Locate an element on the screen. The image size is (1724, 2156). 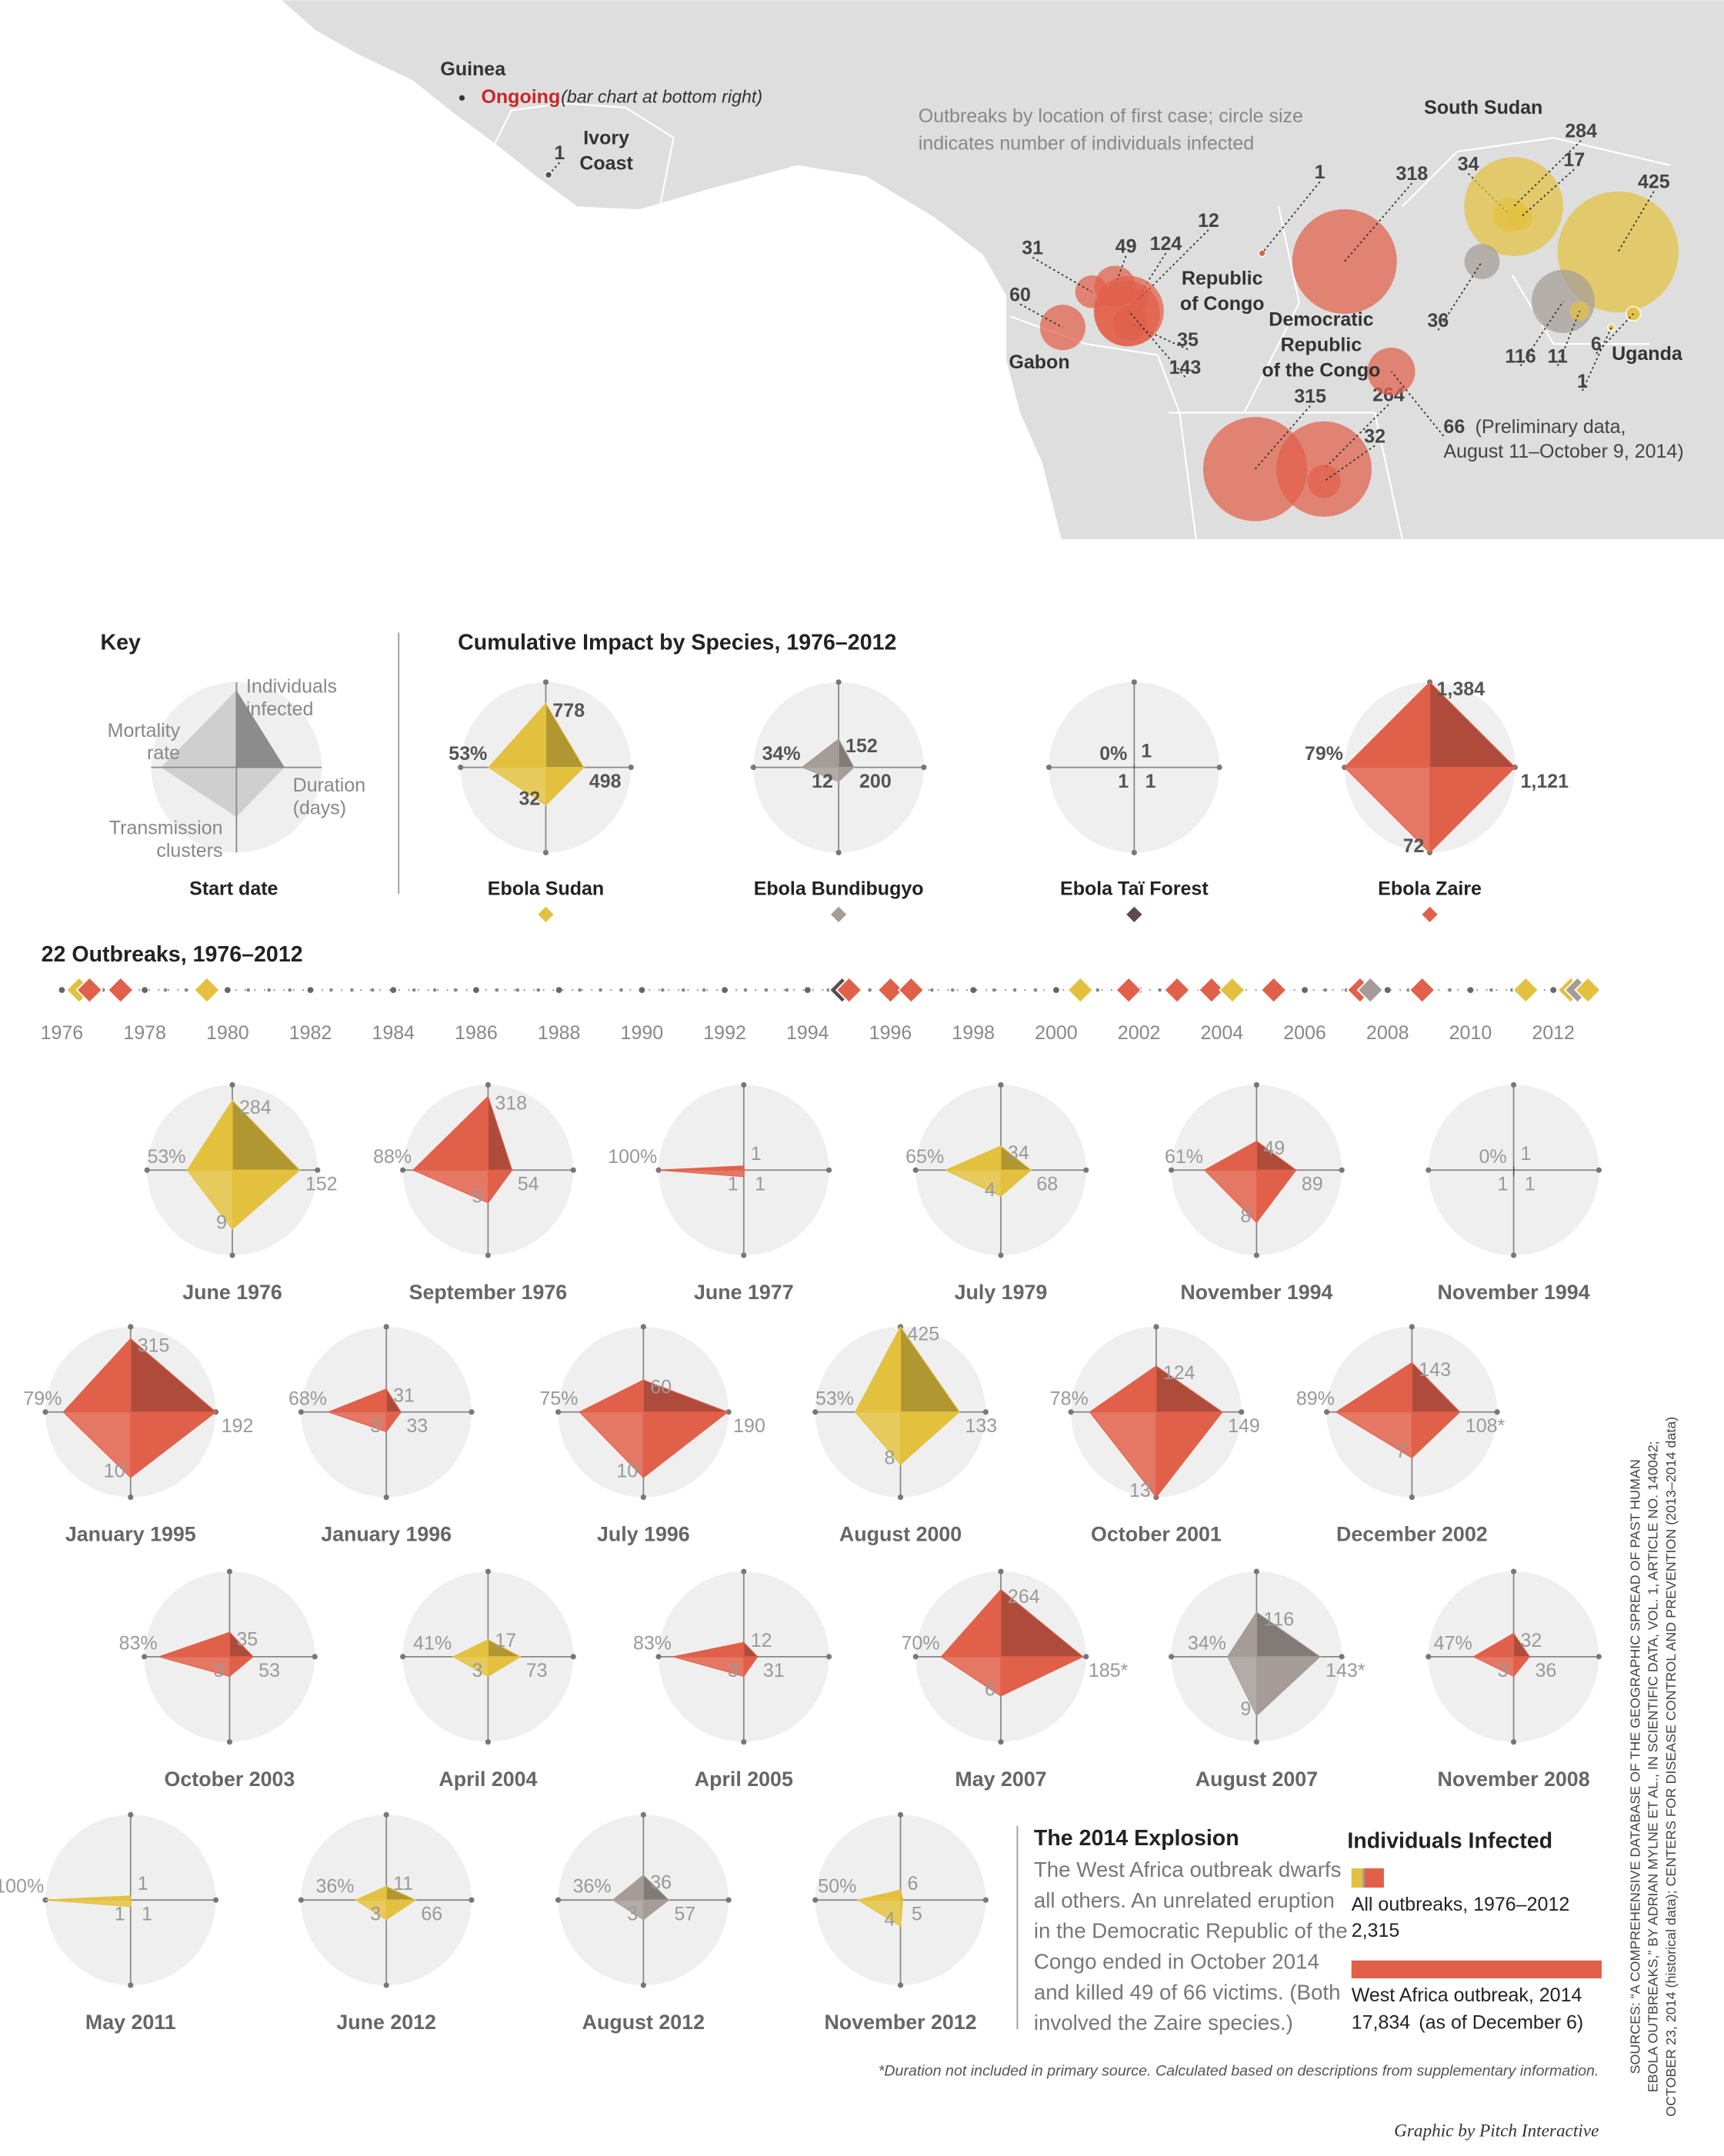
mortality-label: 53% is located at coordinates (835, 1398).